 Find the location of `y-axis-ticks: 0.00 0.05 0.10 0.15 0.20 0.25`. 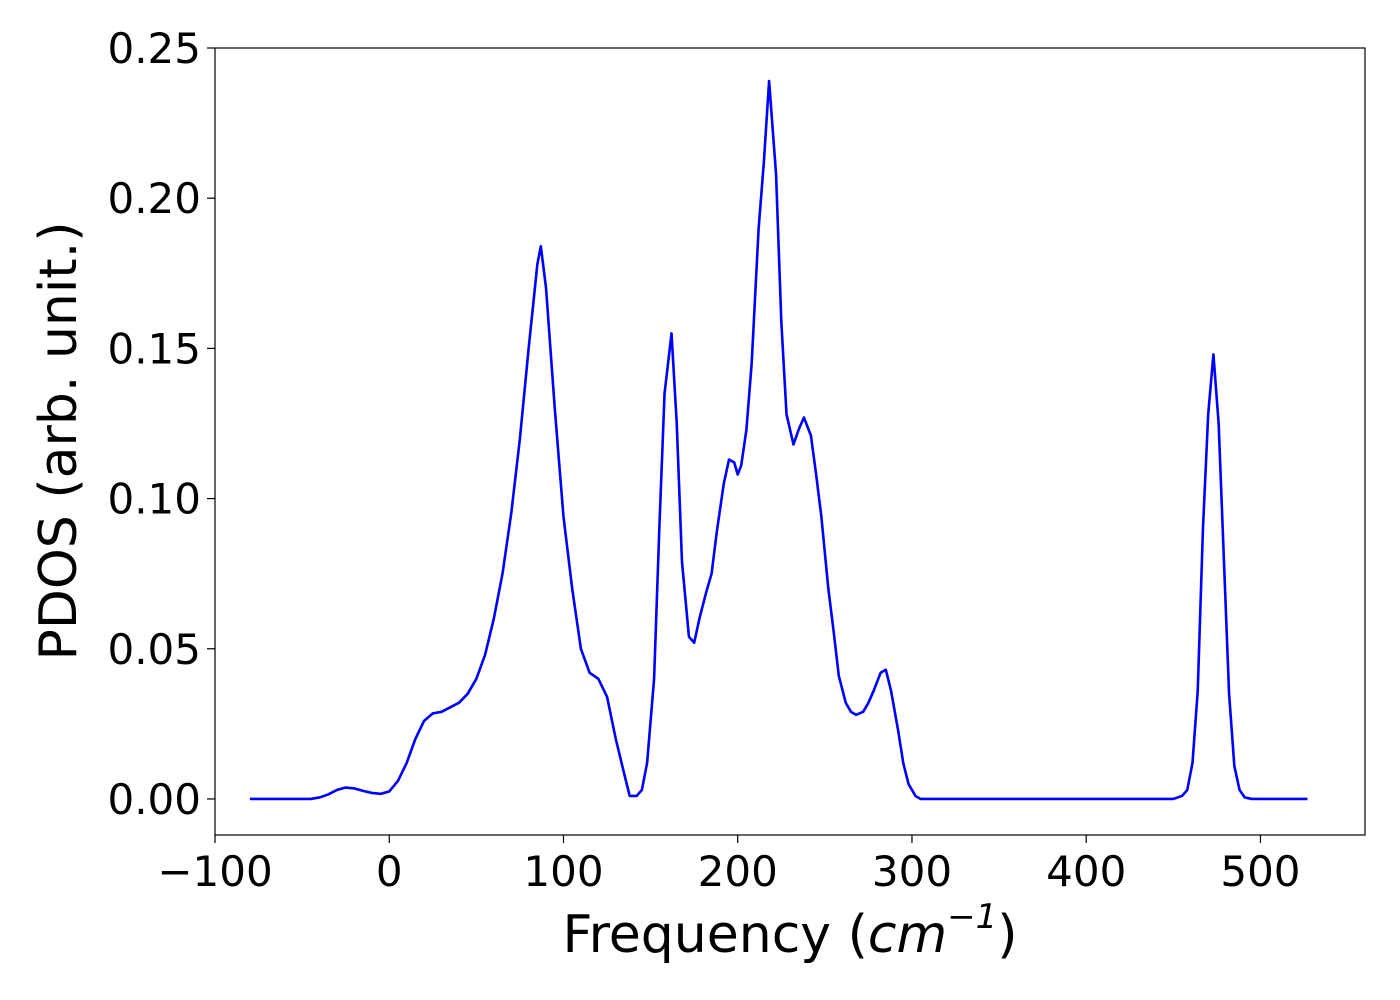

y-axis-ticks: 0.00 0.05 0.10 0.15 0.20 0.25 is located at coordinates (161, 424).